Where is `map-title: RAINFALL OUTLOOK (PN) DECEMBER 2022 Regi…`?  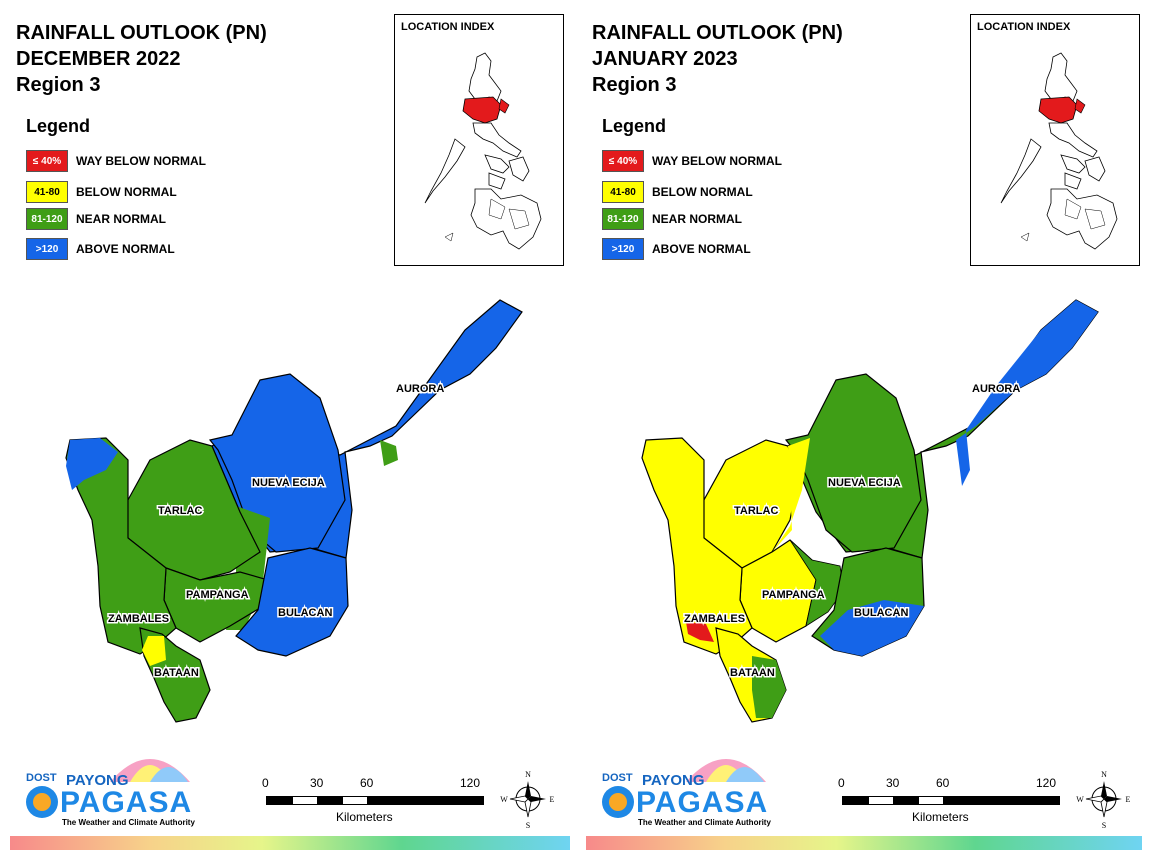 map-title: RAINFALL OUTLOOK (PN) DECEMBER 2022 Regi… is located at coordinates (141, 59).